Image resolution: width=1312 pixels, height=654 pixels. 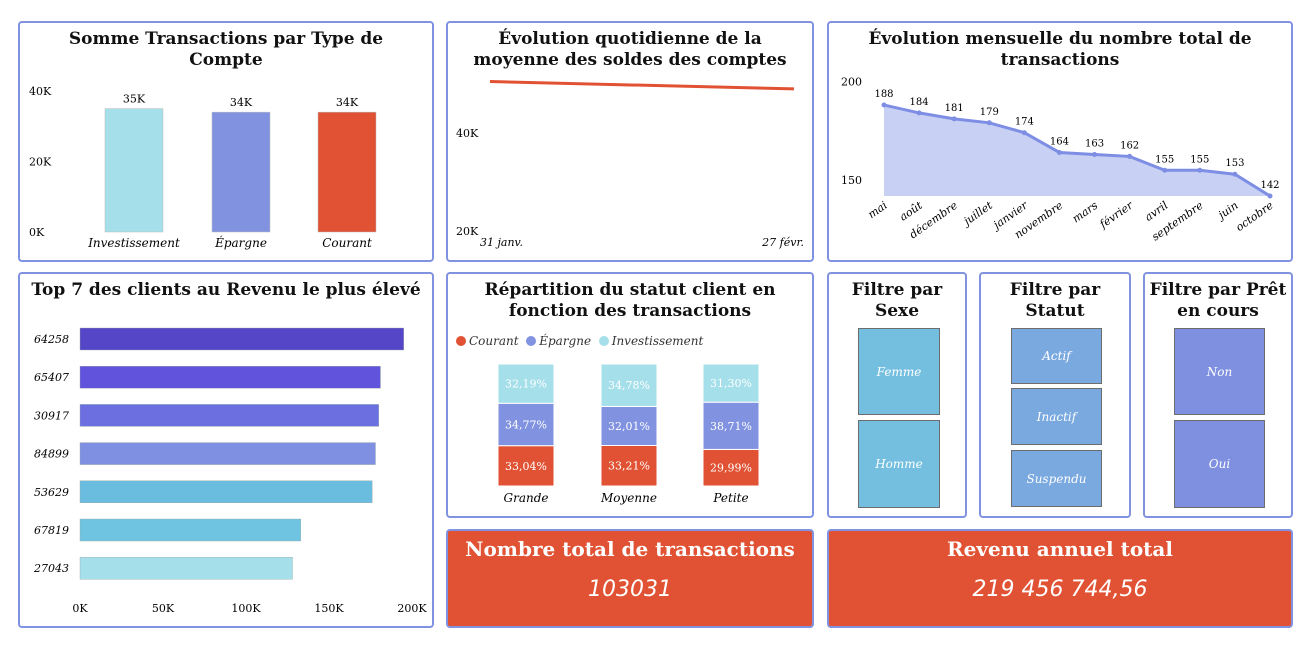 I want to click on data-label: 29,99%, so click(x=731, y=468).